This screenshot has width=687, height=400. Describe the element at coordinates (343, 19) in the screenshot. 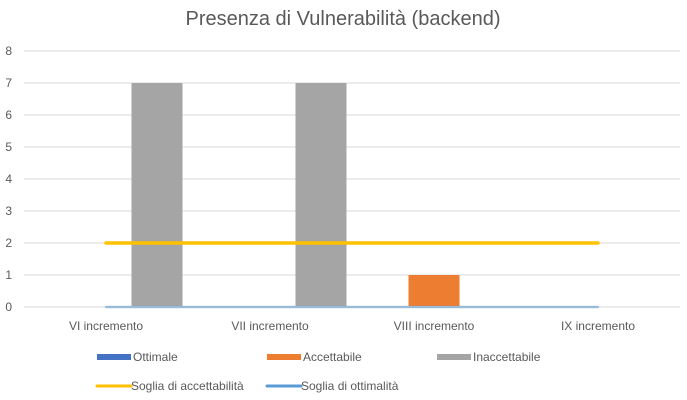

I see `chart-title: Presenza di Vulnerabilità (backend)` at that location.